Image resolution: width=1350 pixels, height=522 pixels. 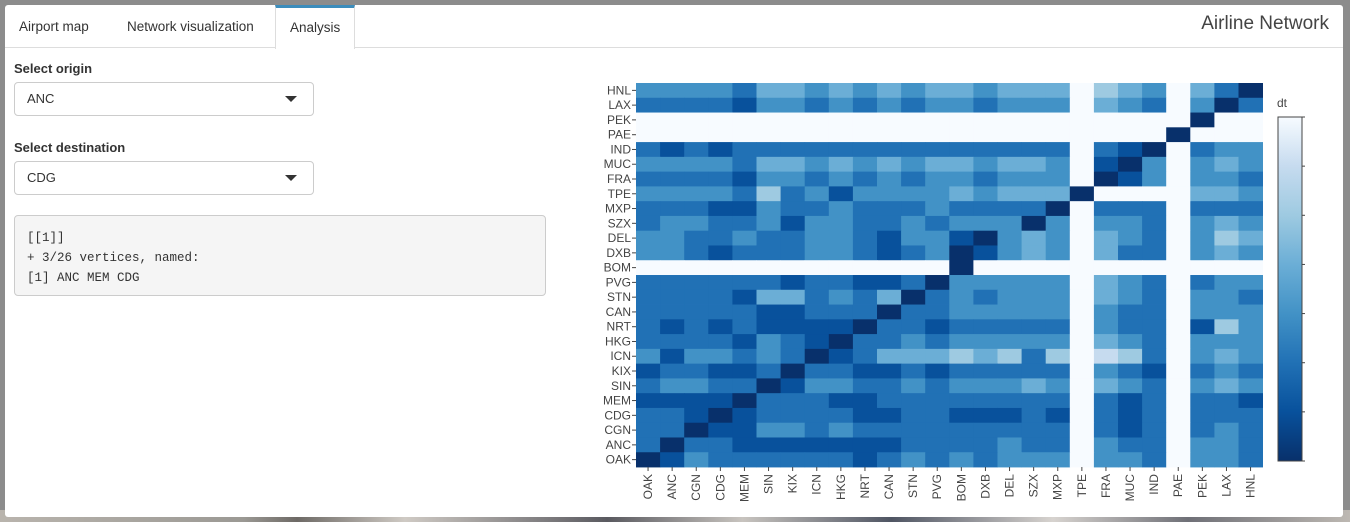 What do you see at coordinates (46, 238) in the screenshot?
I see `output-line: [[1]]` at bounding box center [46, 238].